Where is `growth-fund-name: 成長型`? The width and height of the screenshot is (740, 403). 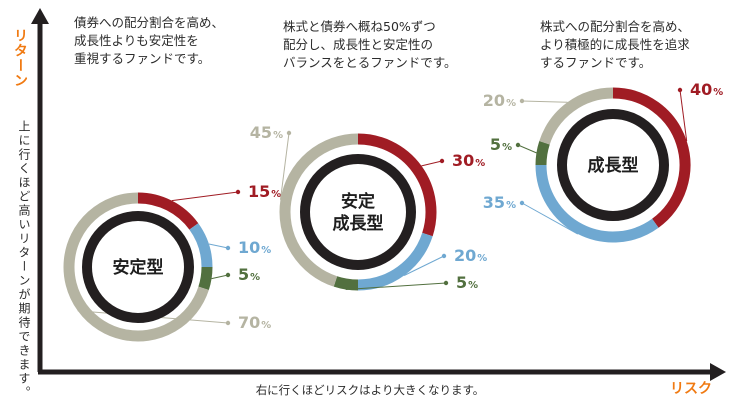 growth-fund-name: 成長型 is located at coordinates (613, 165).